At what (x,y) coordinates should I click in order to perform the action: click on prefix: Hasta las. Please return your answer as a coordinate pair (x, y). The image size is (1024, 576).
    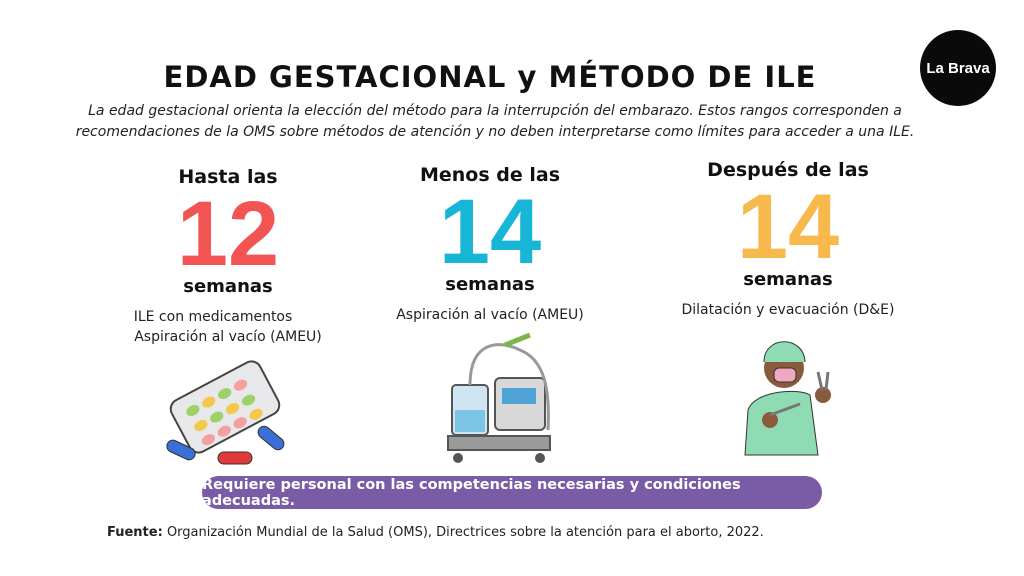
    Looking at the image, I should click on (228, 177).